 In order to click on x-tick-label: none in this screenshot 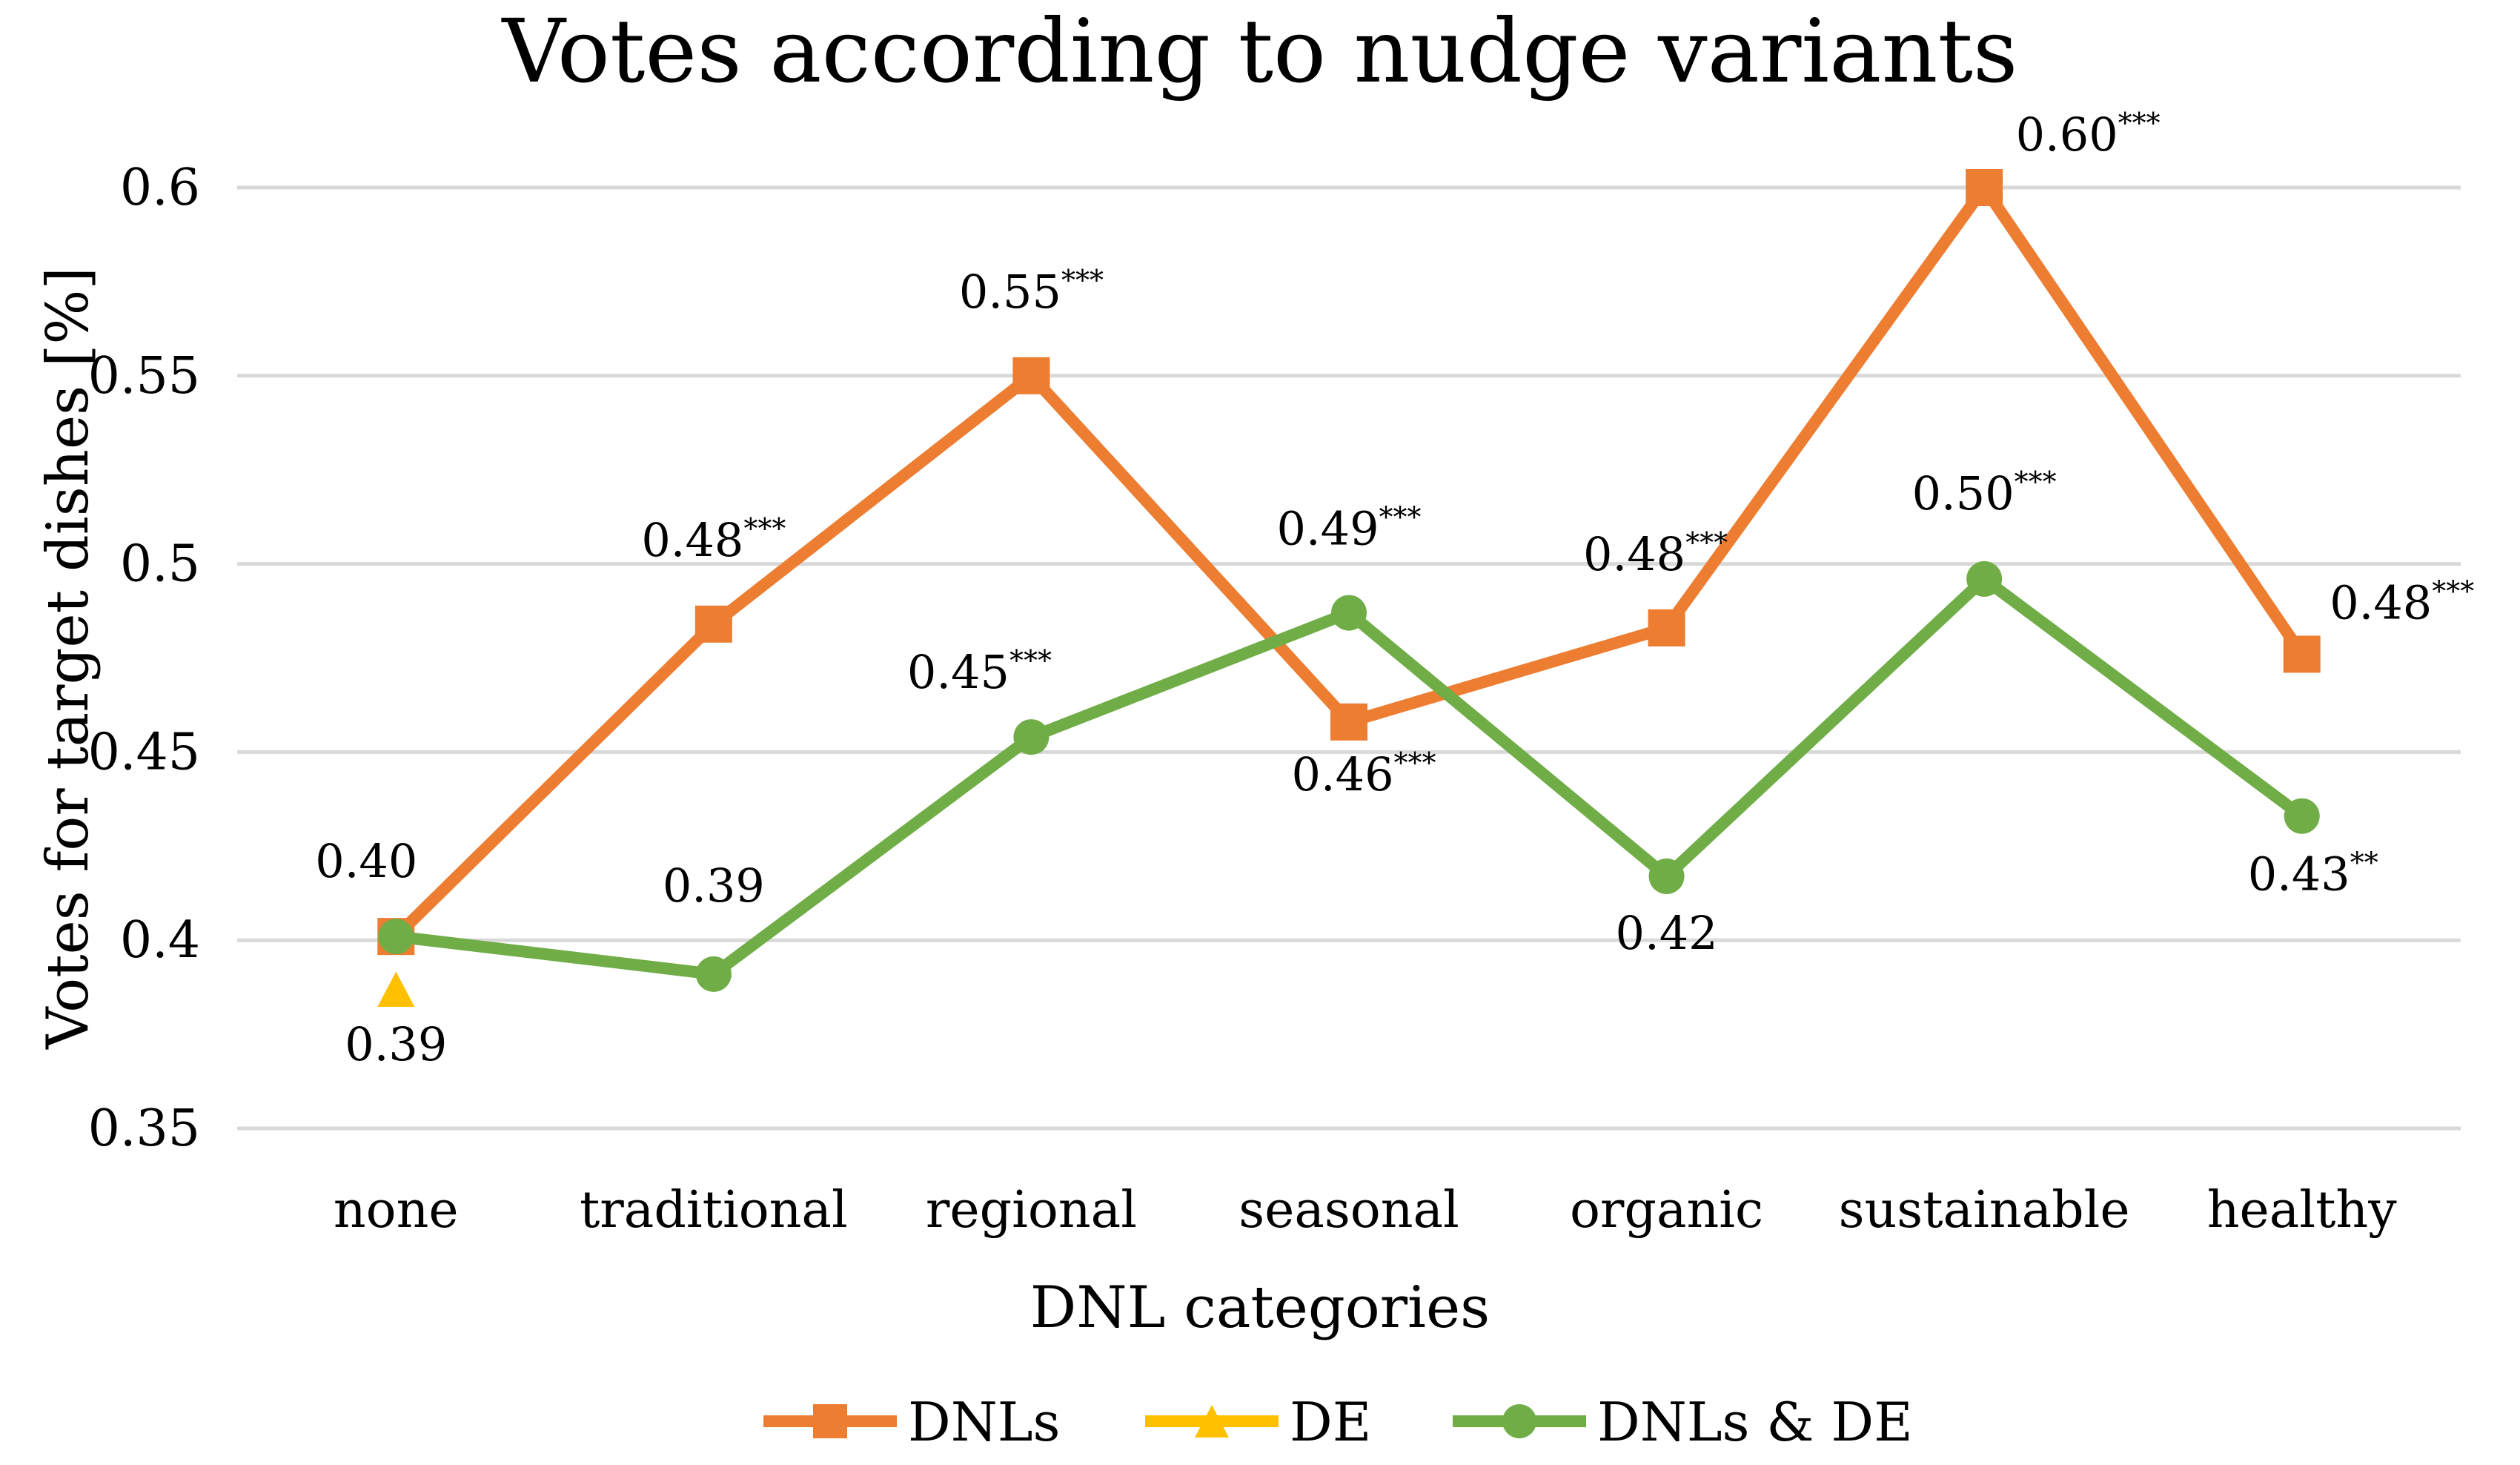, I will do `click(396, 1210)`.